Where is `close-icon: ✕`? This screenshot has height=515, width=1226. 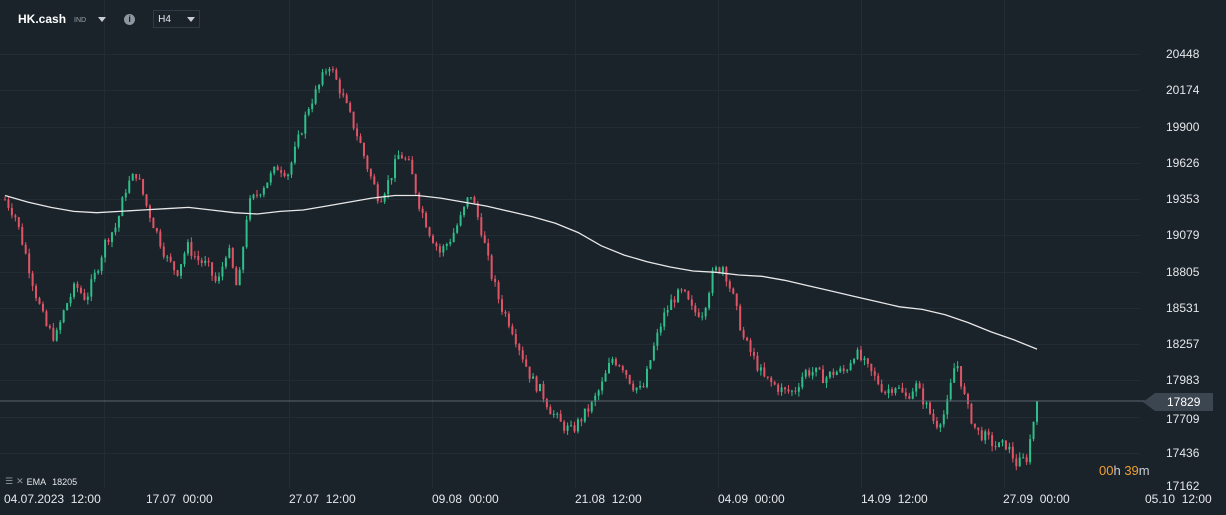
close-icon: ✕ is located at coordinates (20, 481).